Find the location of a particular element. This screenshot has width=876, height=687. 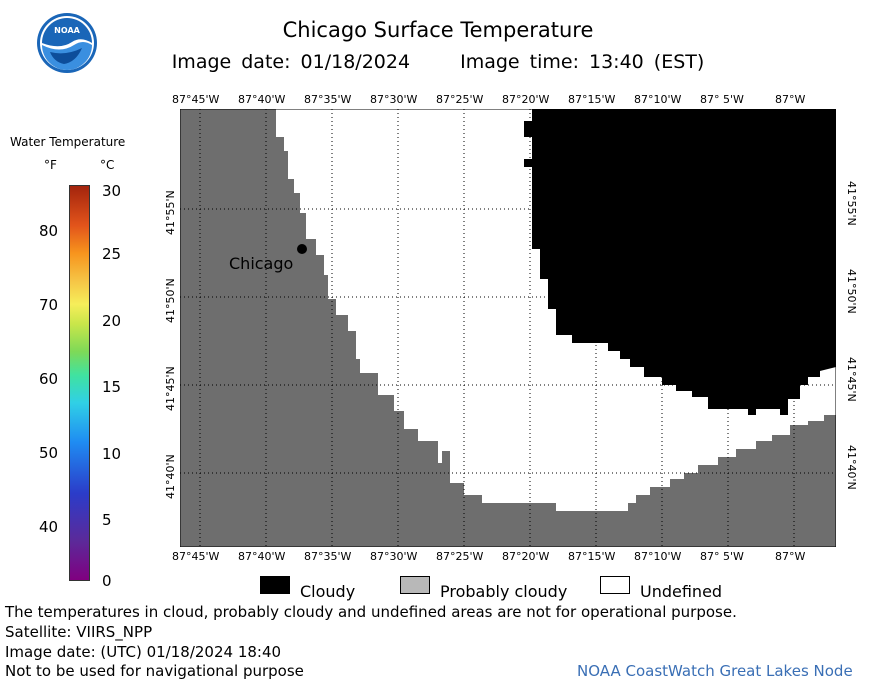

legend-swatch-probably-cloudy is located at coordinates (415, 585).